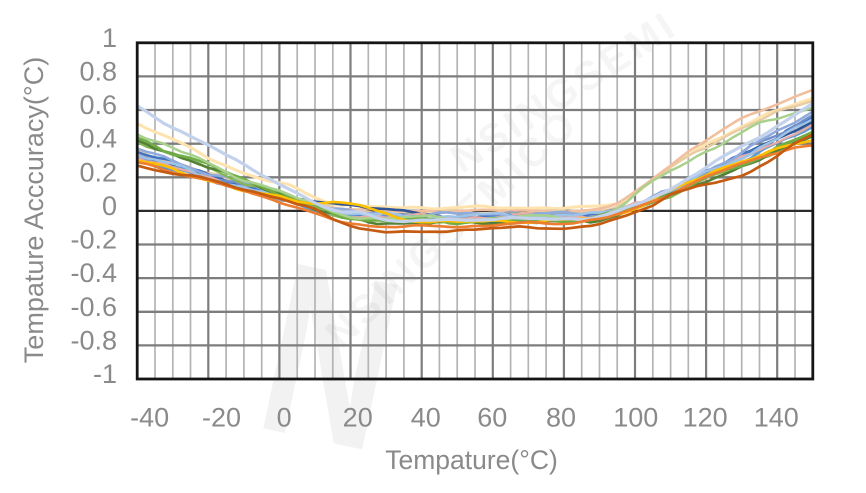 The height and width of the screenshot is (493, 866). Describe the element at coordinates (98, 139) in the screenshot. I see `svg-text: 0.4` at that location.